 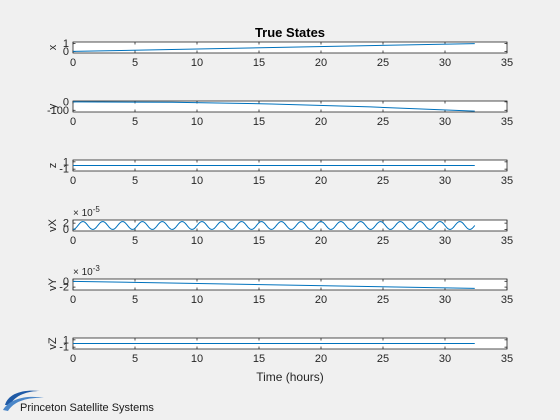 What do you see at coordinates (274, 225) in the screenshot?
I see `series-line-vX` at bounding box center [274, 225].